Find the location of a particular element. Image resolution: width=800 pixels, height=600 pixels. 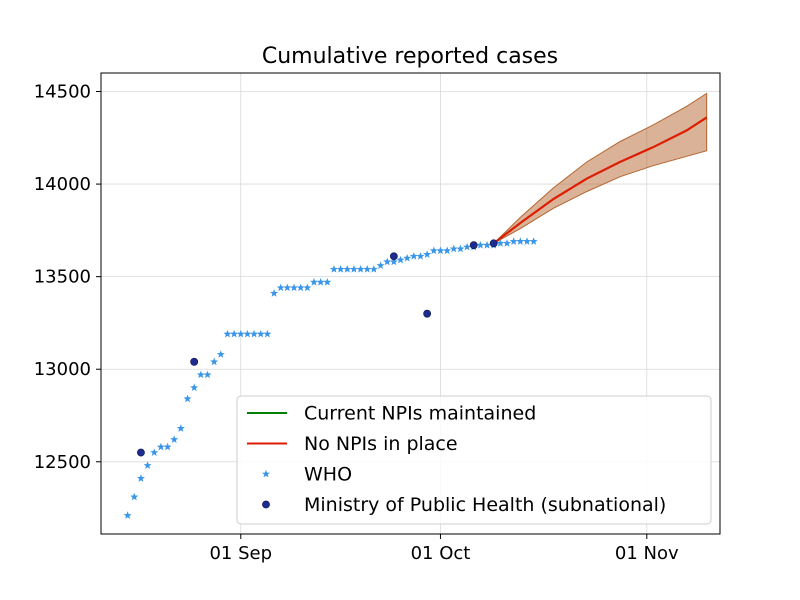

y-tick-label: 14500 is located at coordinates (62, 92).